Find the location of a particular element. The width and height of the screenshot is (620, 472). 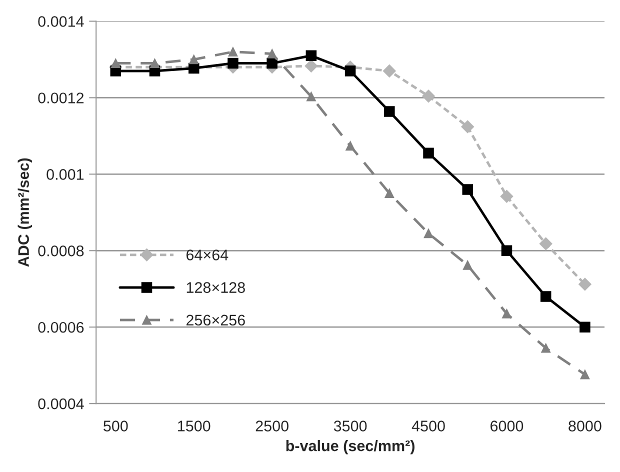

y-tick-label: 0.0012 is located at coordinates (61, 98).